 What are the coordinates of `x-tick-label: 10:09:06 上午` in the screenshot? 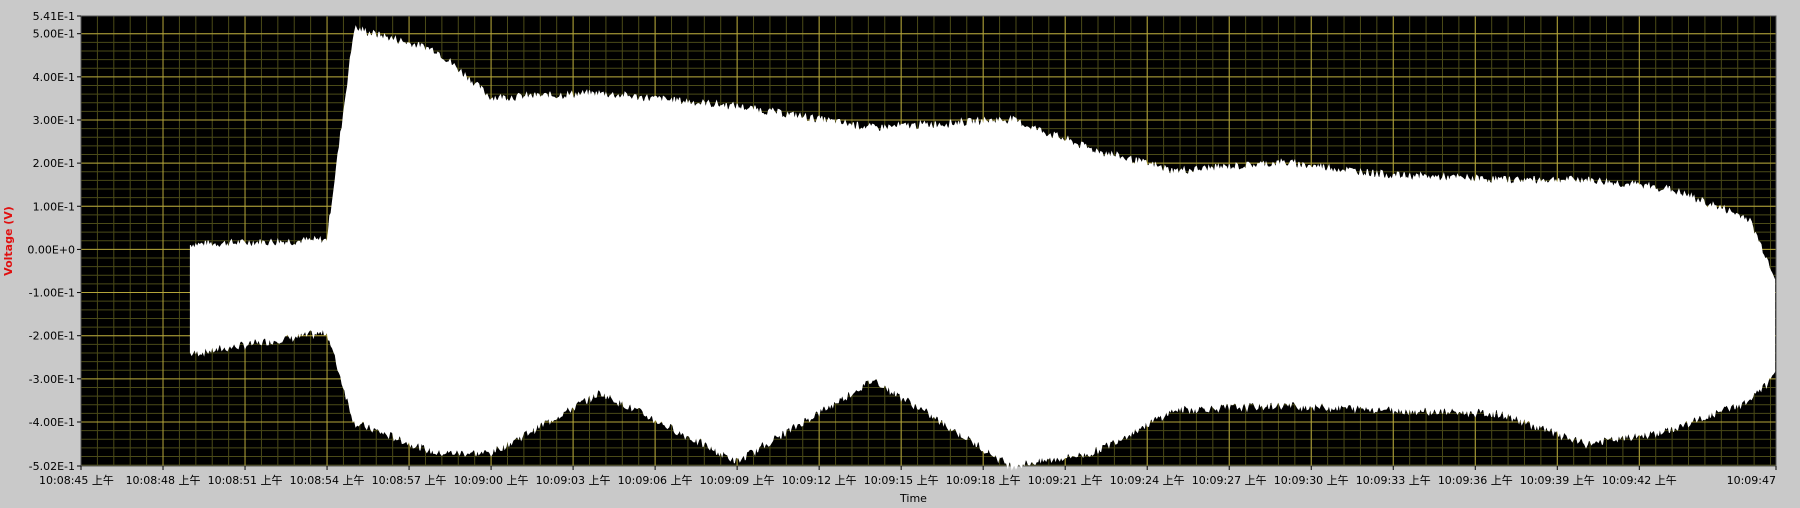 It's located at (655, 480).